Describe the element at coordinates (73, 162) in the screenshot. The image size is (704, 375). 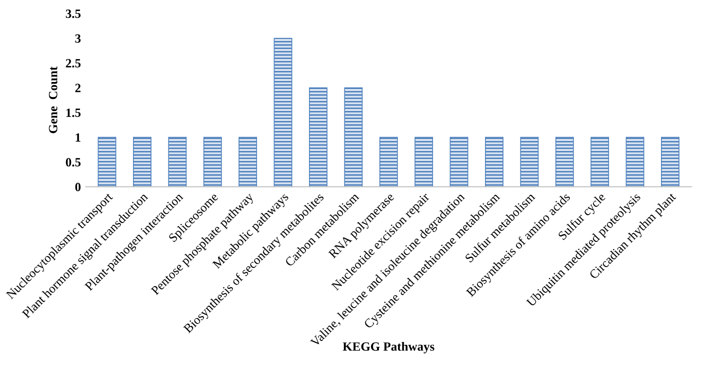
I see `y-tick-label: 0.5` at that location.